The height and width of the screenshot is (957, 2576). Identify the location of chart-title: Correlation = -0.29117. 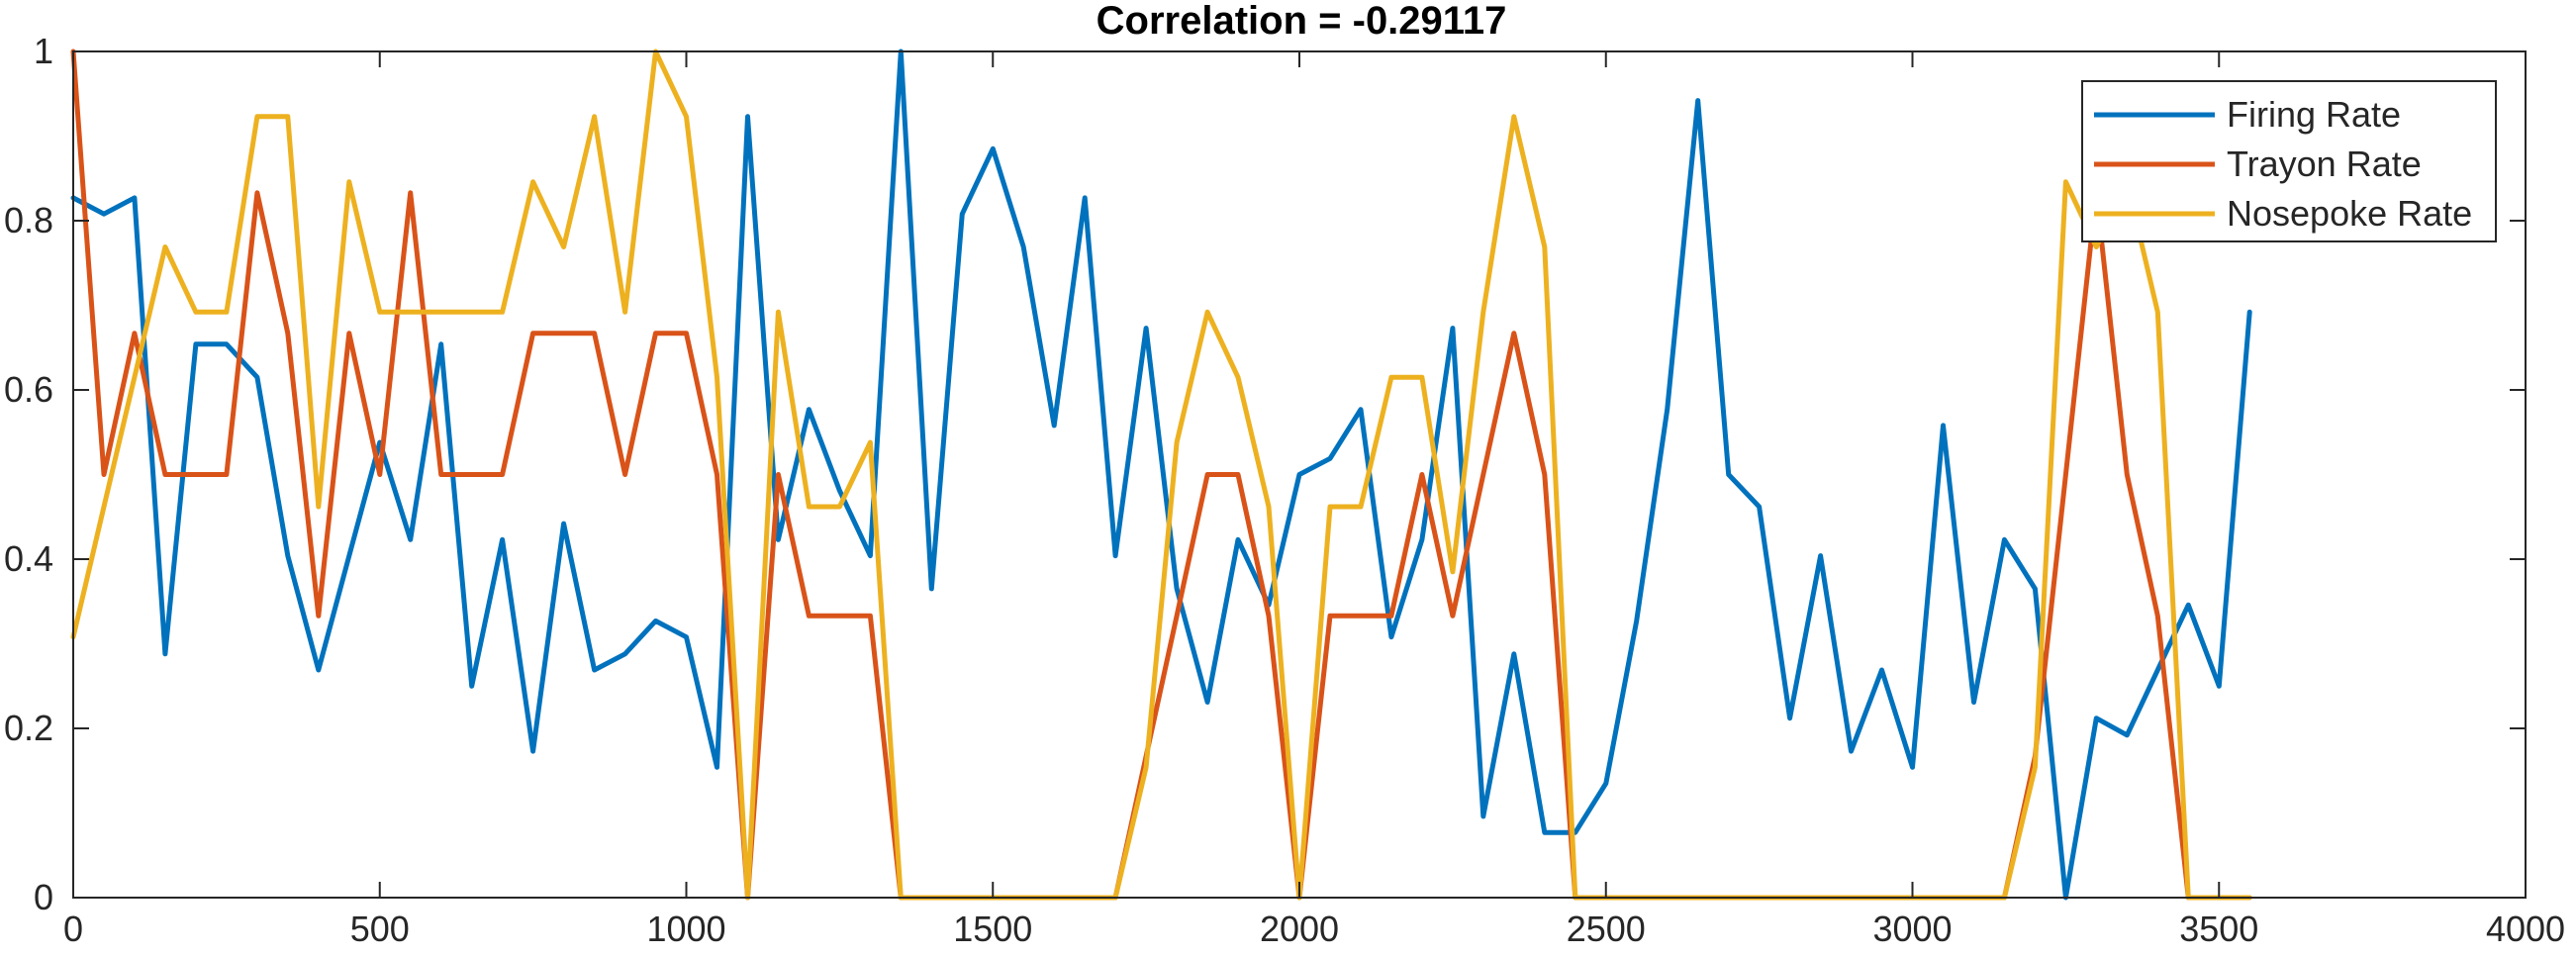
(1302, 21).